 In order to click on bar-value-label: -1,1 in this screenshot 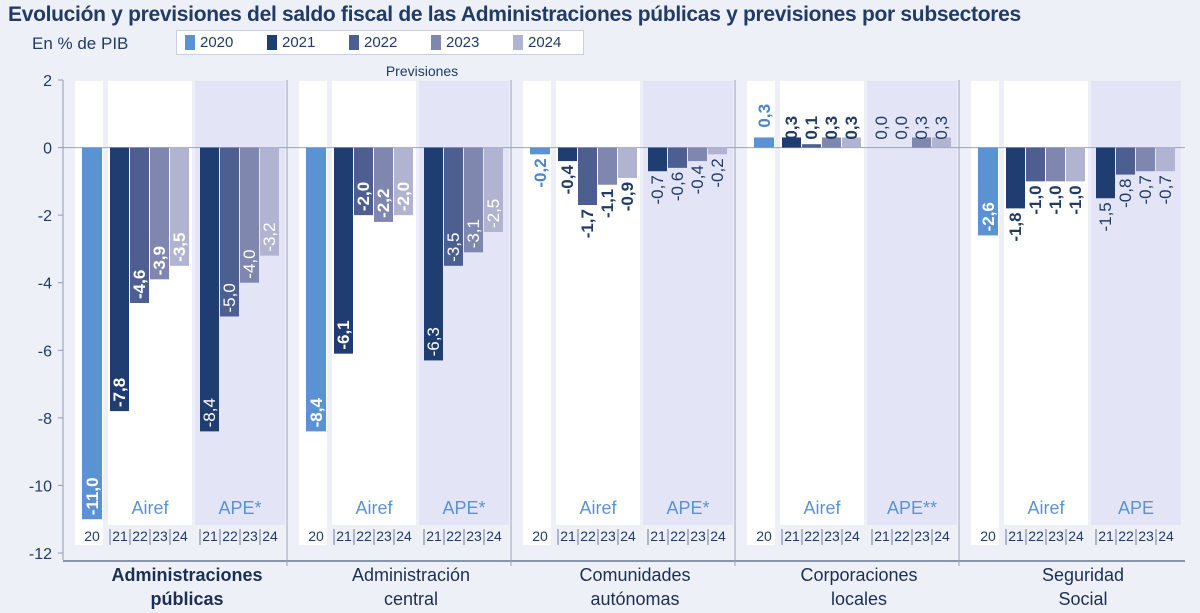, I will do `click(607, 203)`.